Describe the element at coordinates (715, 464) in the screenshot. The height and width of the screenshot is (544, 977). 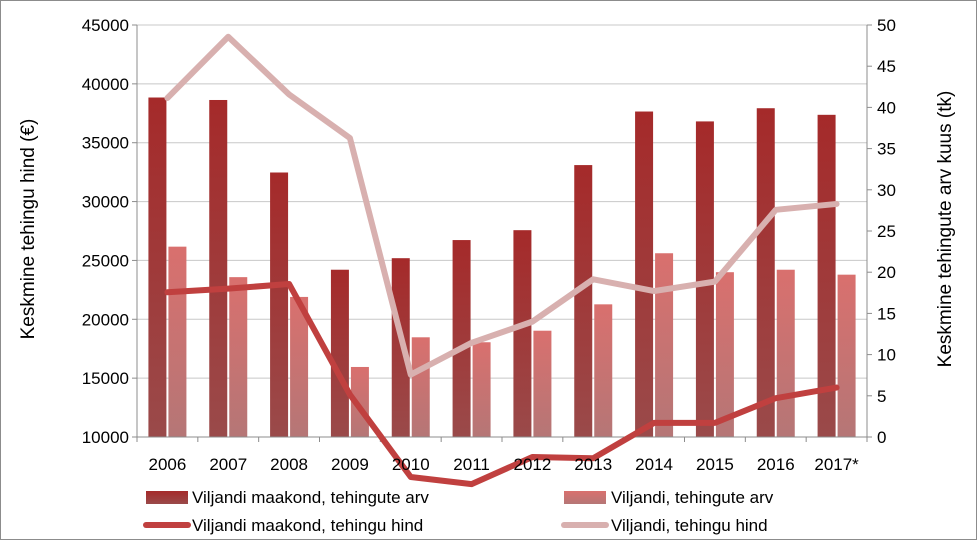
I see `x-tick-label: 2015` at that location.